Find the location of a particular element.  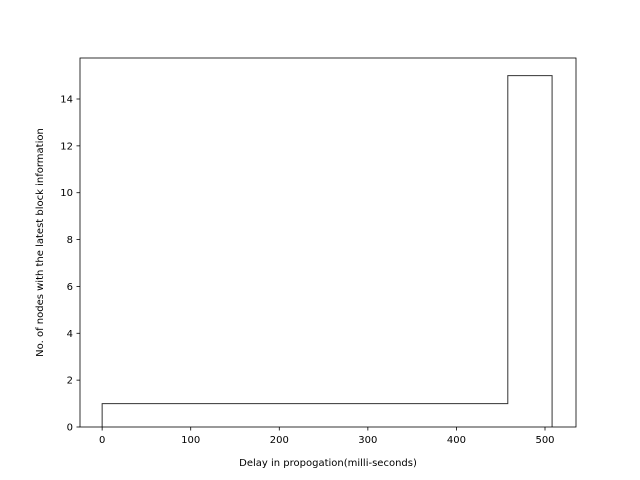

y-tick-label: 8 is located at coordinates (70, 240).